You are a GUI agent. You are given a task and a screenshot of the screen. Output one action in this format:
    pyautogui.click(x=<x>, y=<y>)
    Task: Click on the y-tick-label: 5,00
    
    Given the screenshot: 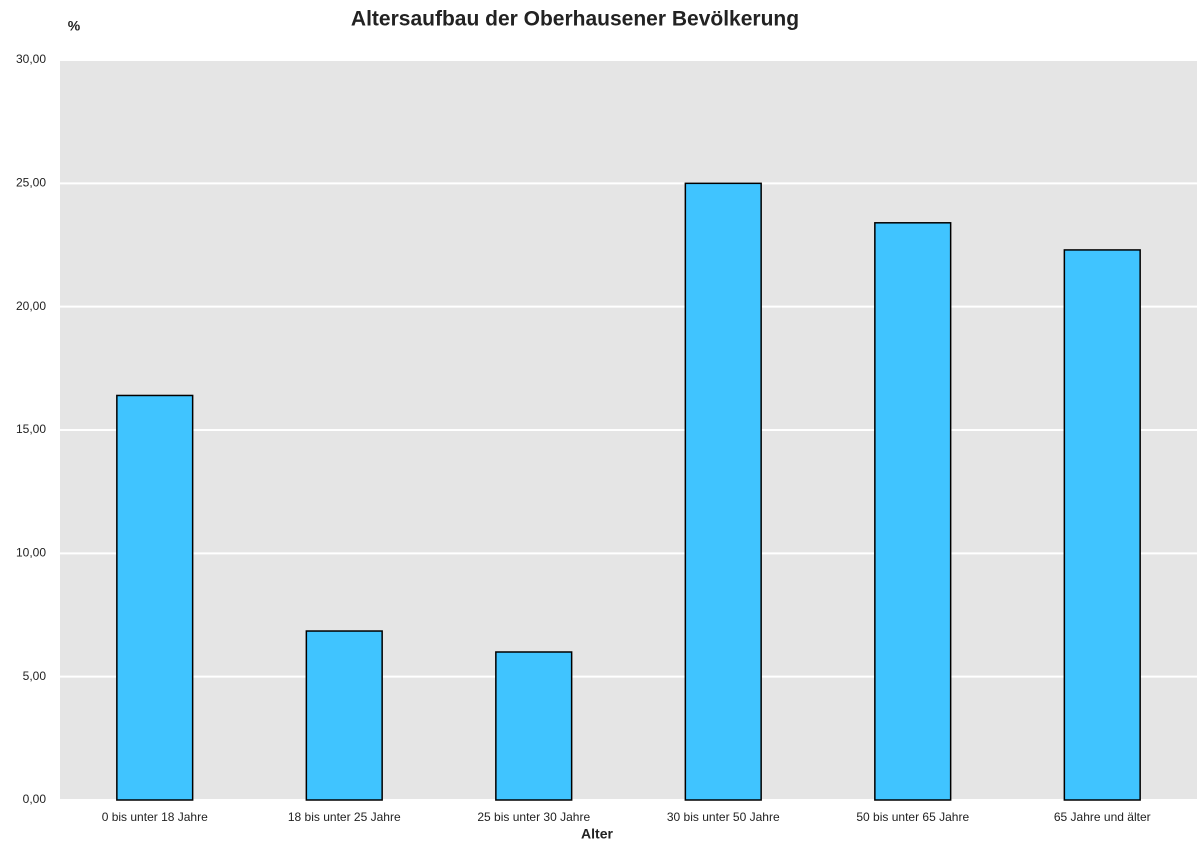 What is the action you would take?
    pyautogui.click(x=35, y=676)
    